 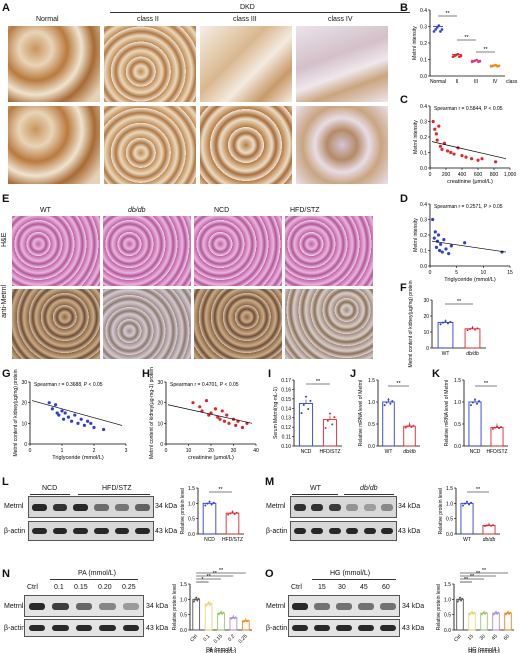 I want to click on wb-l-group-ncd: NCD, so click(x=50, y=488).